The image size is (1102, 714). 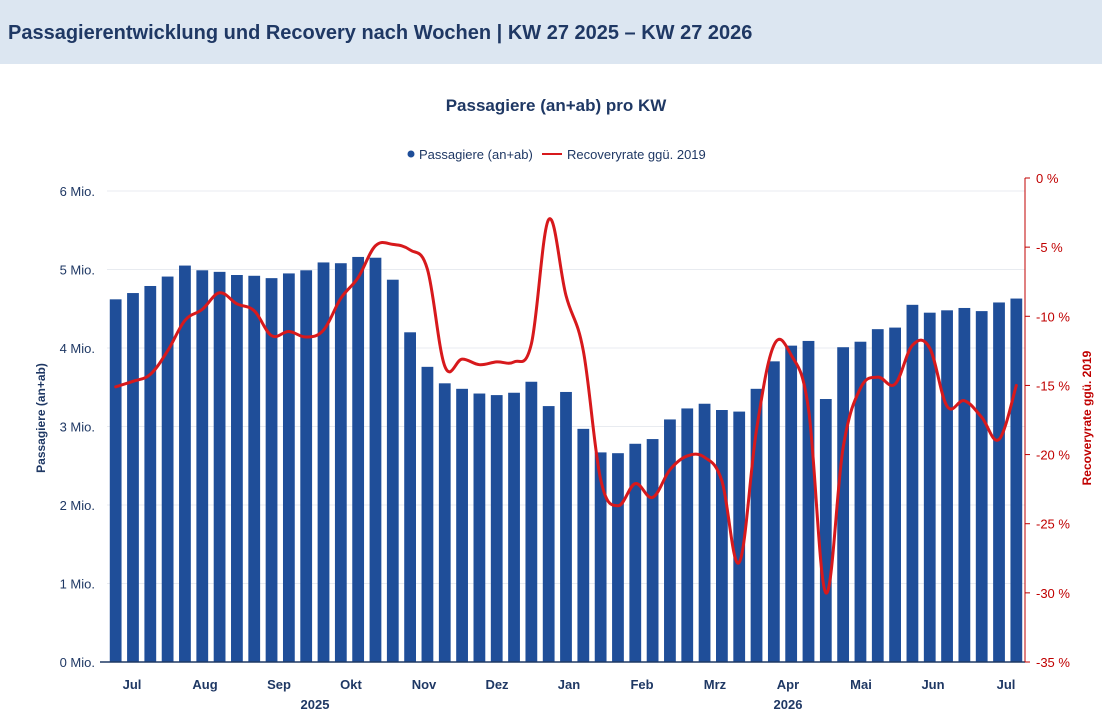 I want to click on y-tick-label-left: 3 Mio., so click(x=77, y=427).